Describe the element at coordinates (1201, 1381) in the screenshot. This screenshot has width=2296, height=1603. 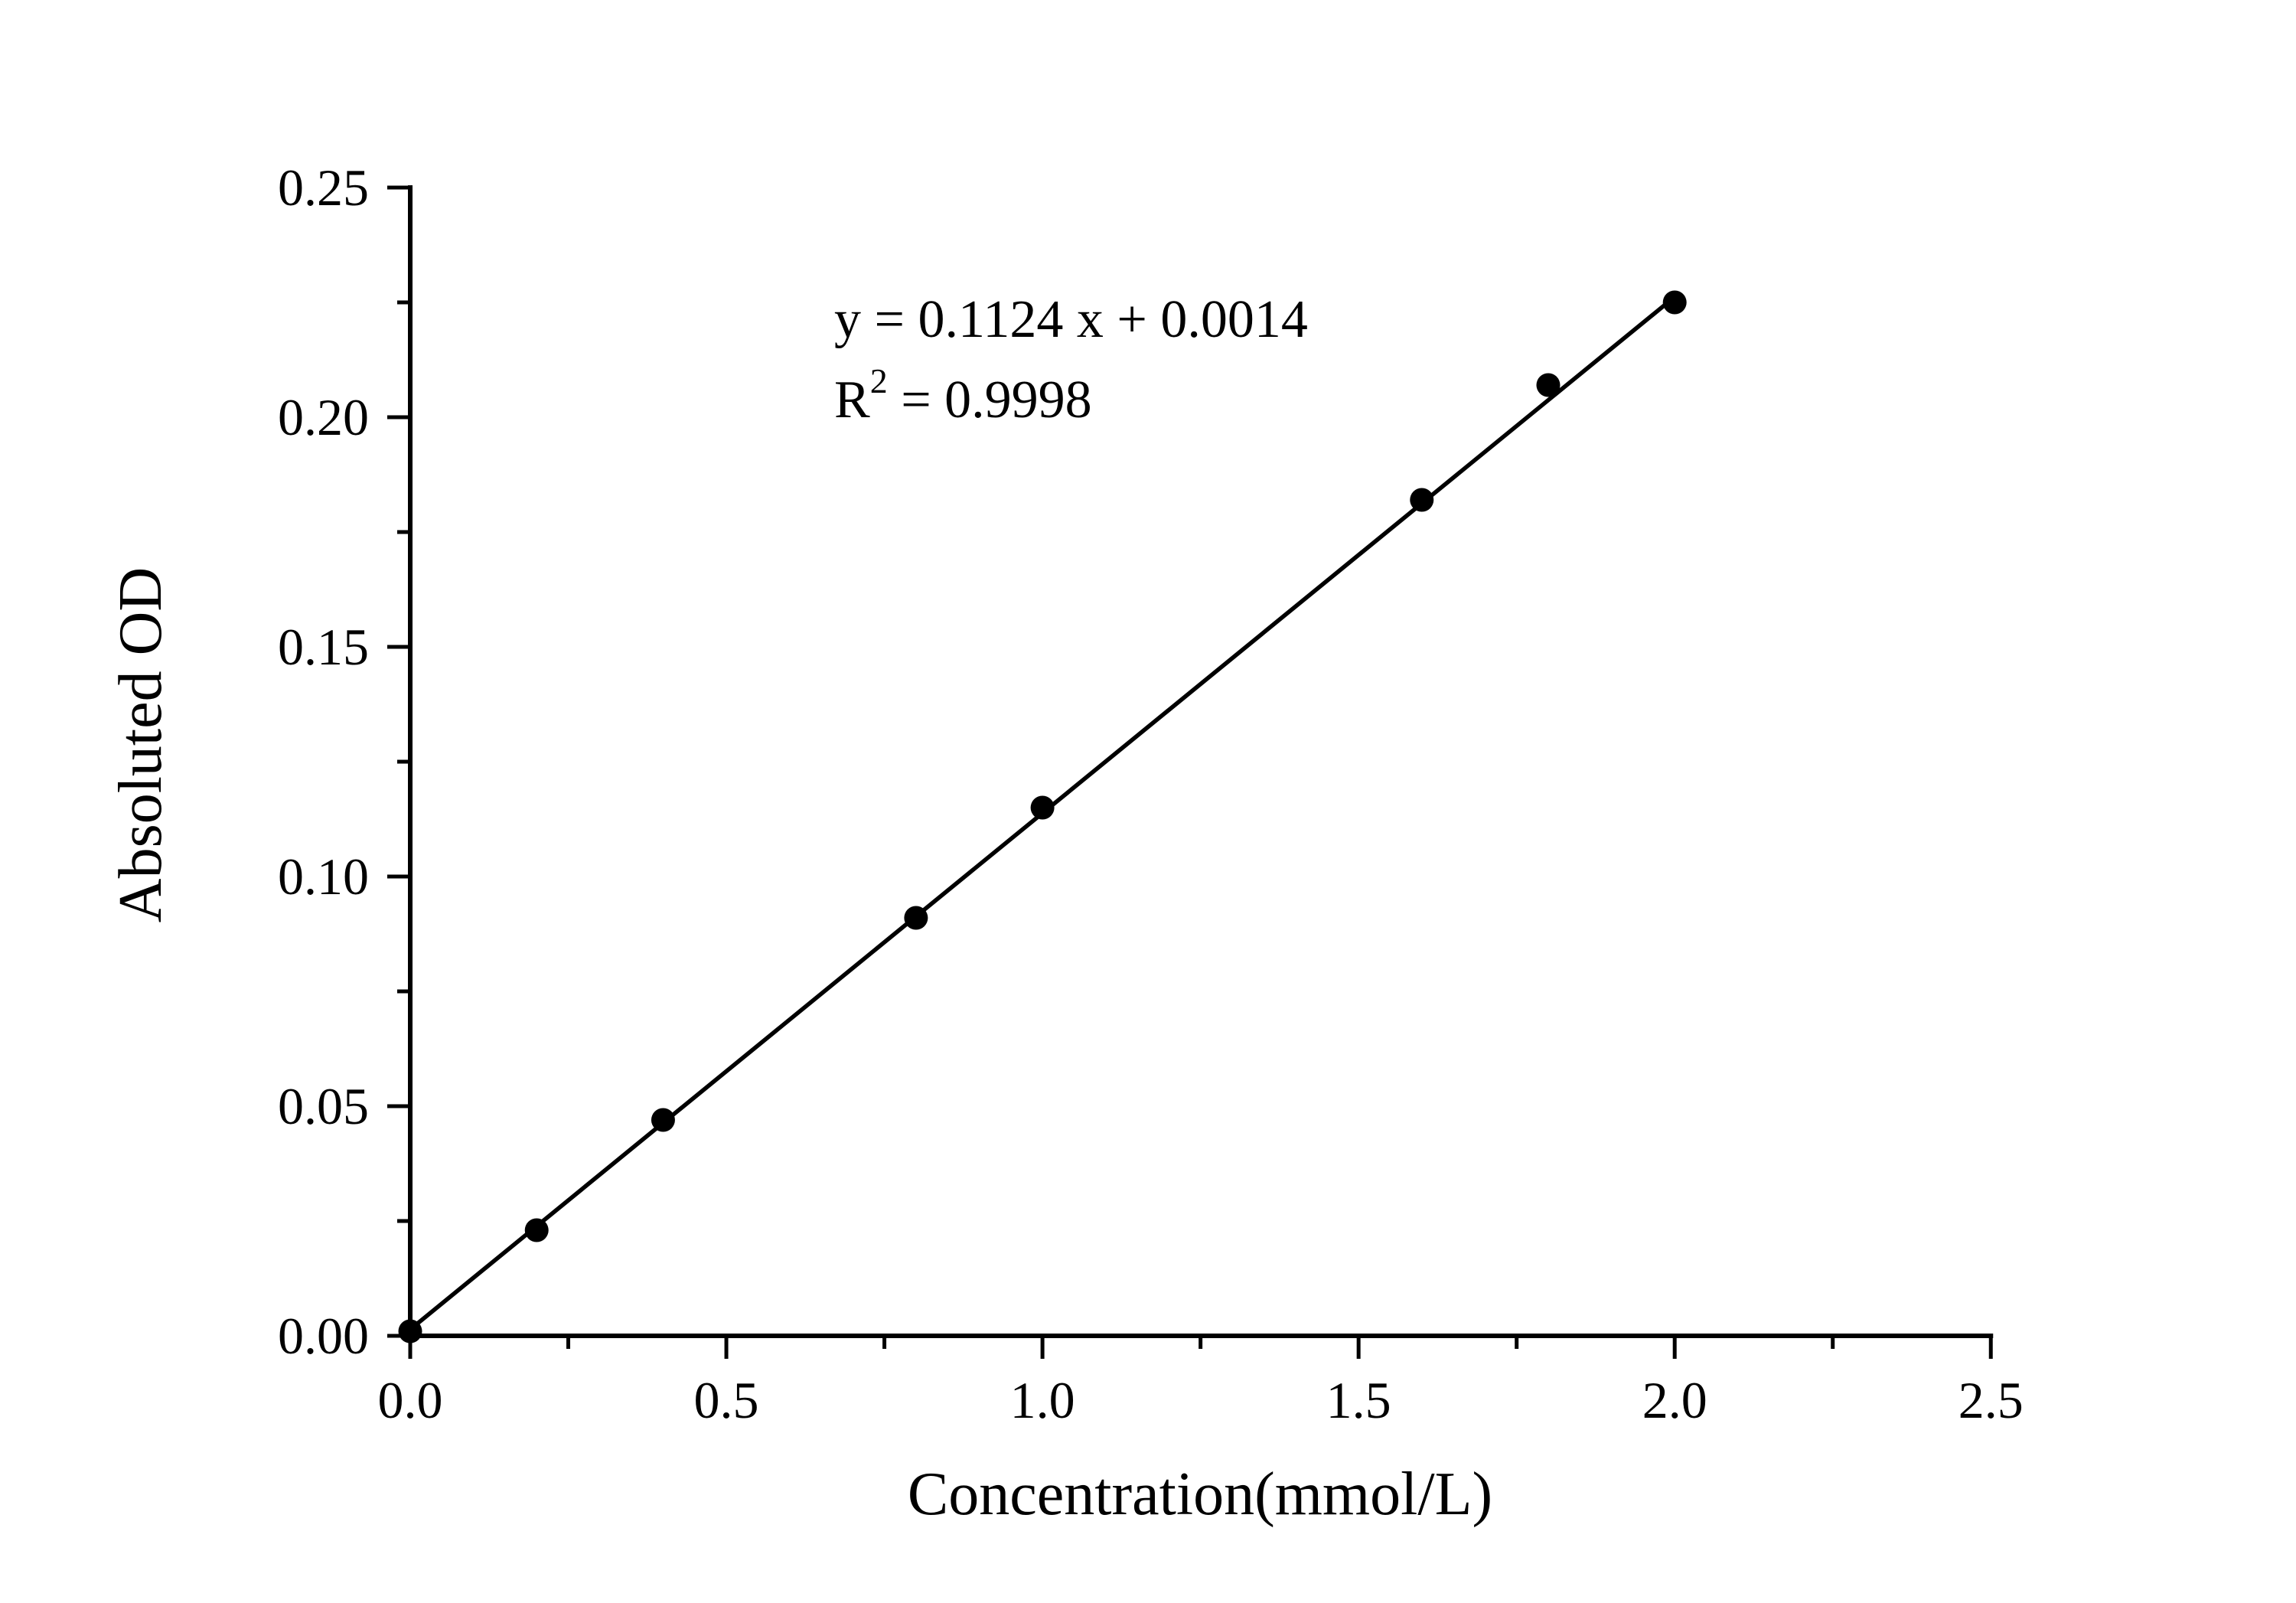
I see `x-axis: 0.0 0.5 1.0 1.5 2.0 2.5` at that location.